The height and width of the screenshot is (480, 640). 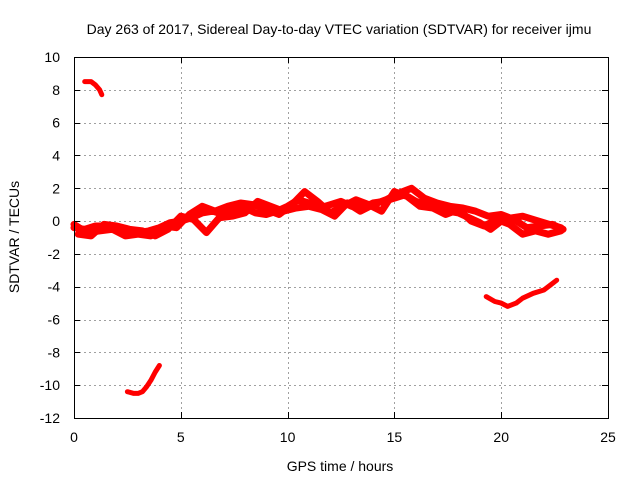 I want to click on y-tick-label: -8, so click(x=54, y=352).